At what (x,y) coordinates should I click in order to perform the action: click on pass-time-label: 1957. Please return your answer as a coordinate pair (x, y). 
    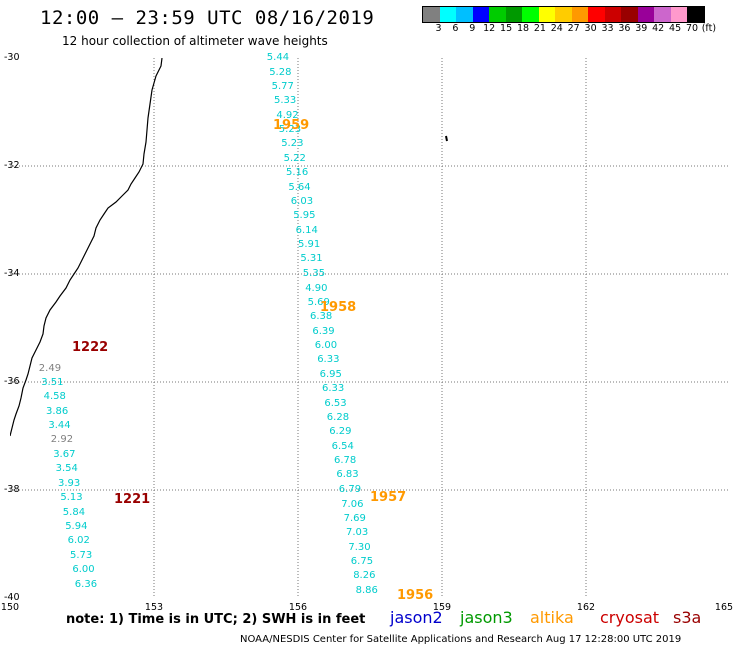
    Looking at the image, I should click on (388, 497).